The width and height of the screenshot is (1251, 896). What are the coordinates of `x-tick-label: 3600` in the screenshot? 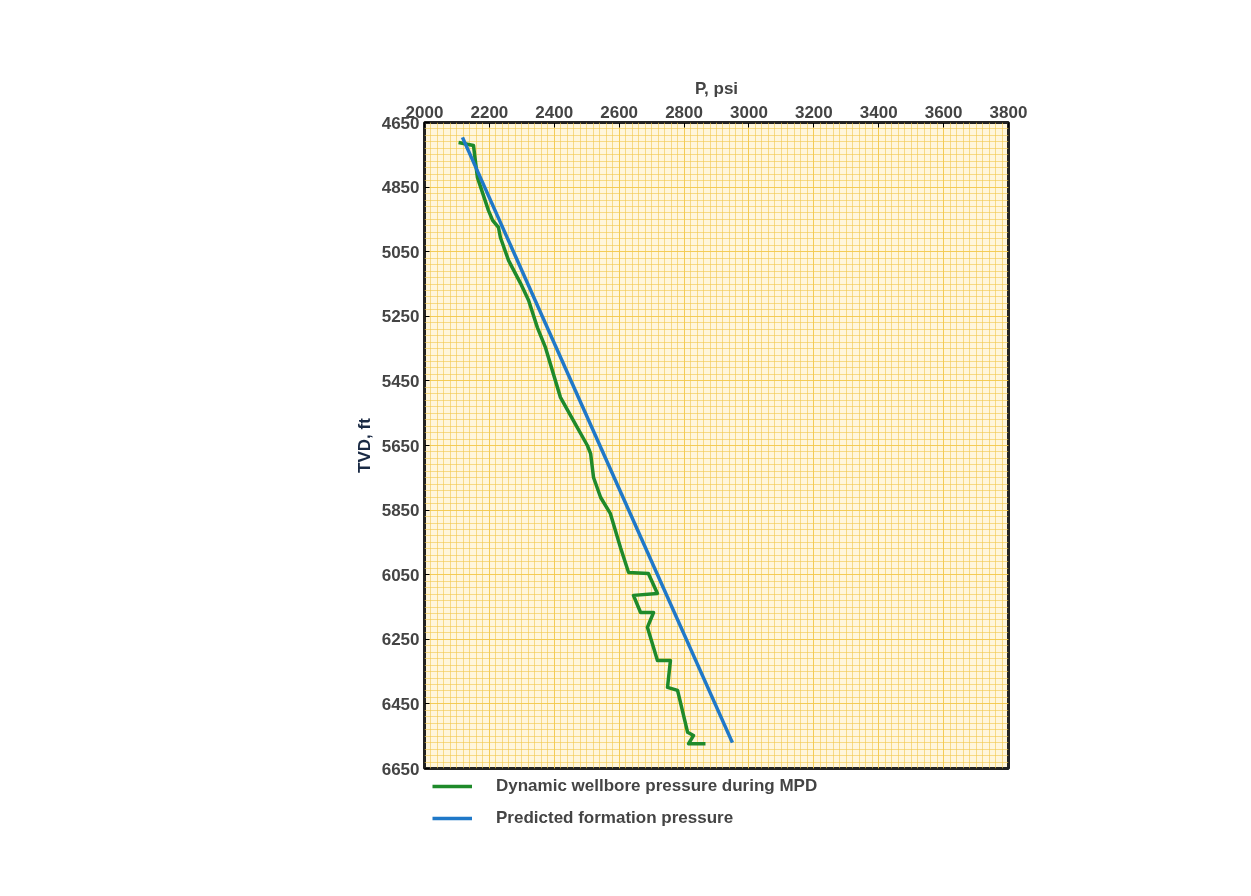 It's located at (943, 112).